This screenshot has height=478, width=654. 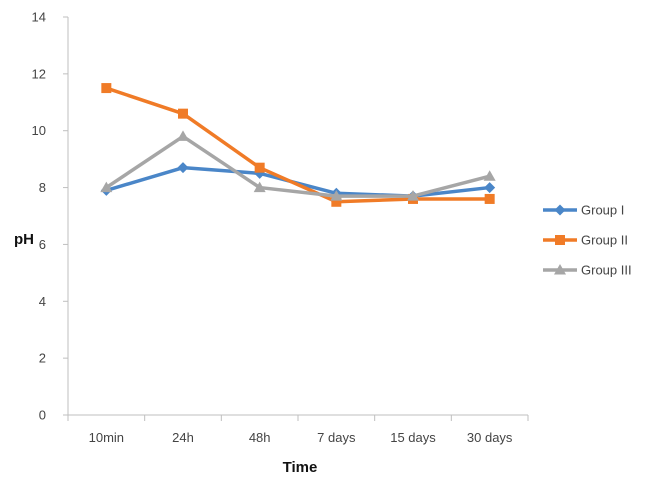 I want to click on legend-label: Group III, so click(x=606, y=270).